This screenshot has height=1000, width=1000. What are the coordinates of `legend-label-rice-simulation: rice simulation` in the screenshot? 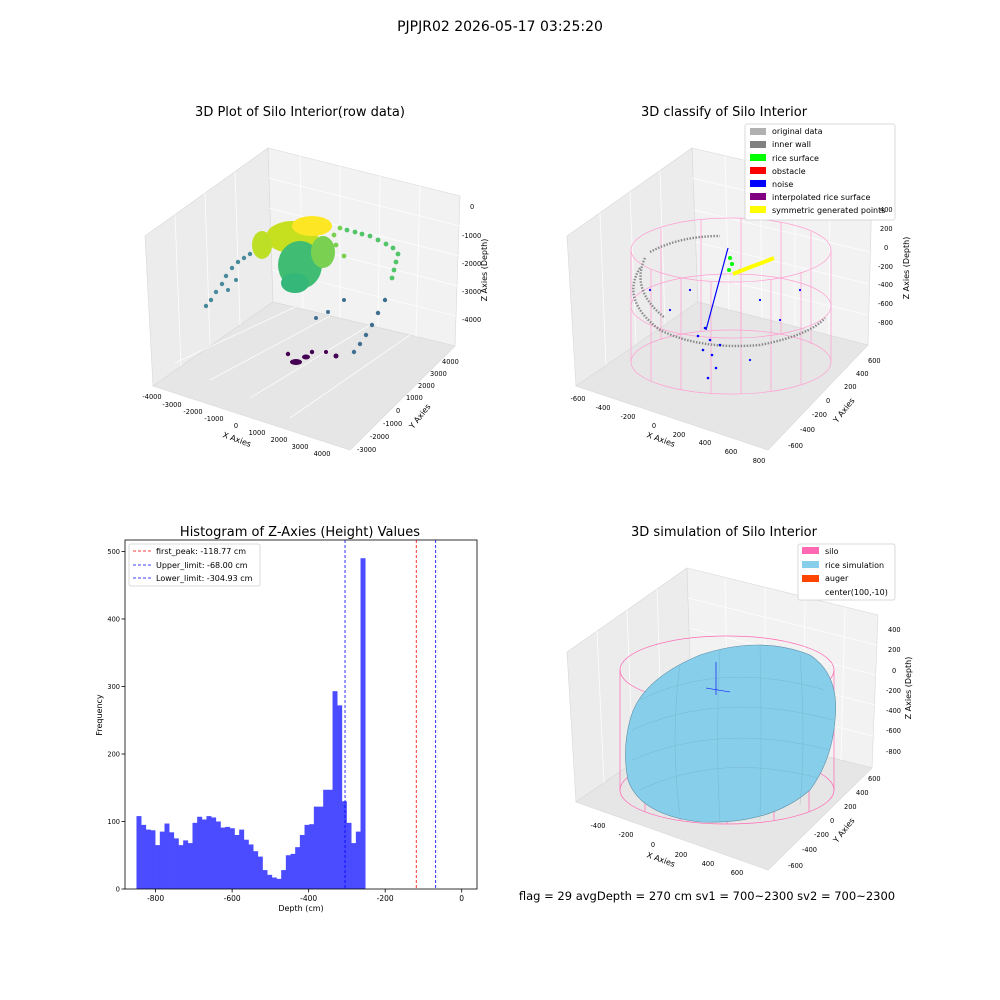 It's located at (854, 565).